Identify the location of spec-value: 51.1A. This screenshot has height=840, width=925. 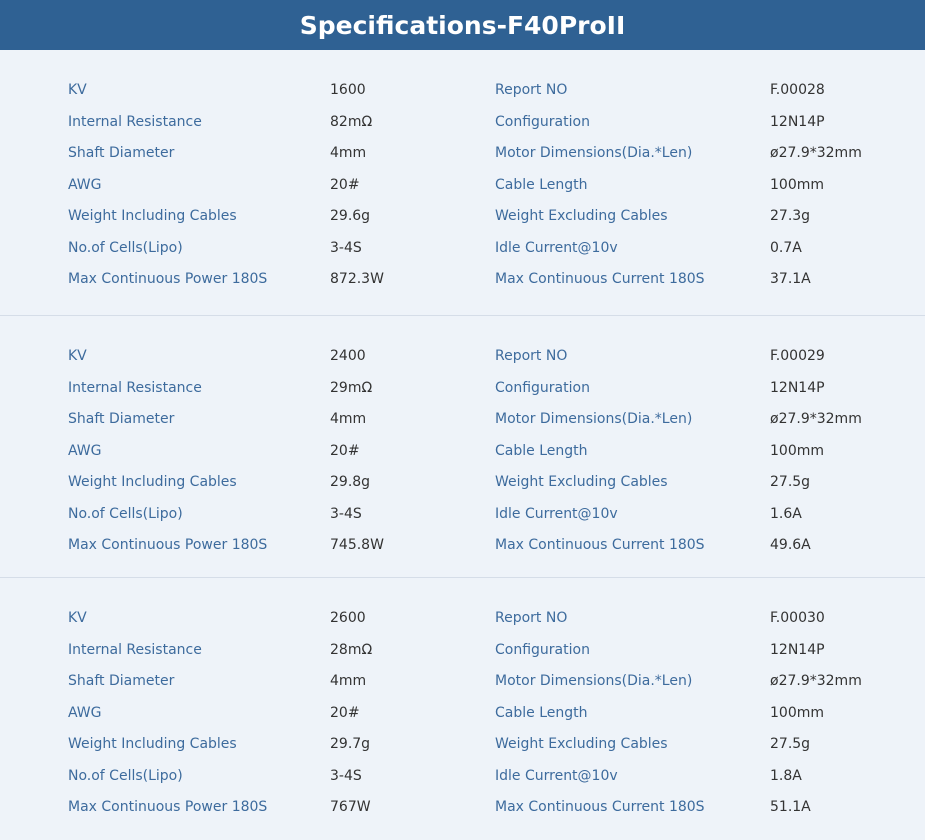
(790, 807).